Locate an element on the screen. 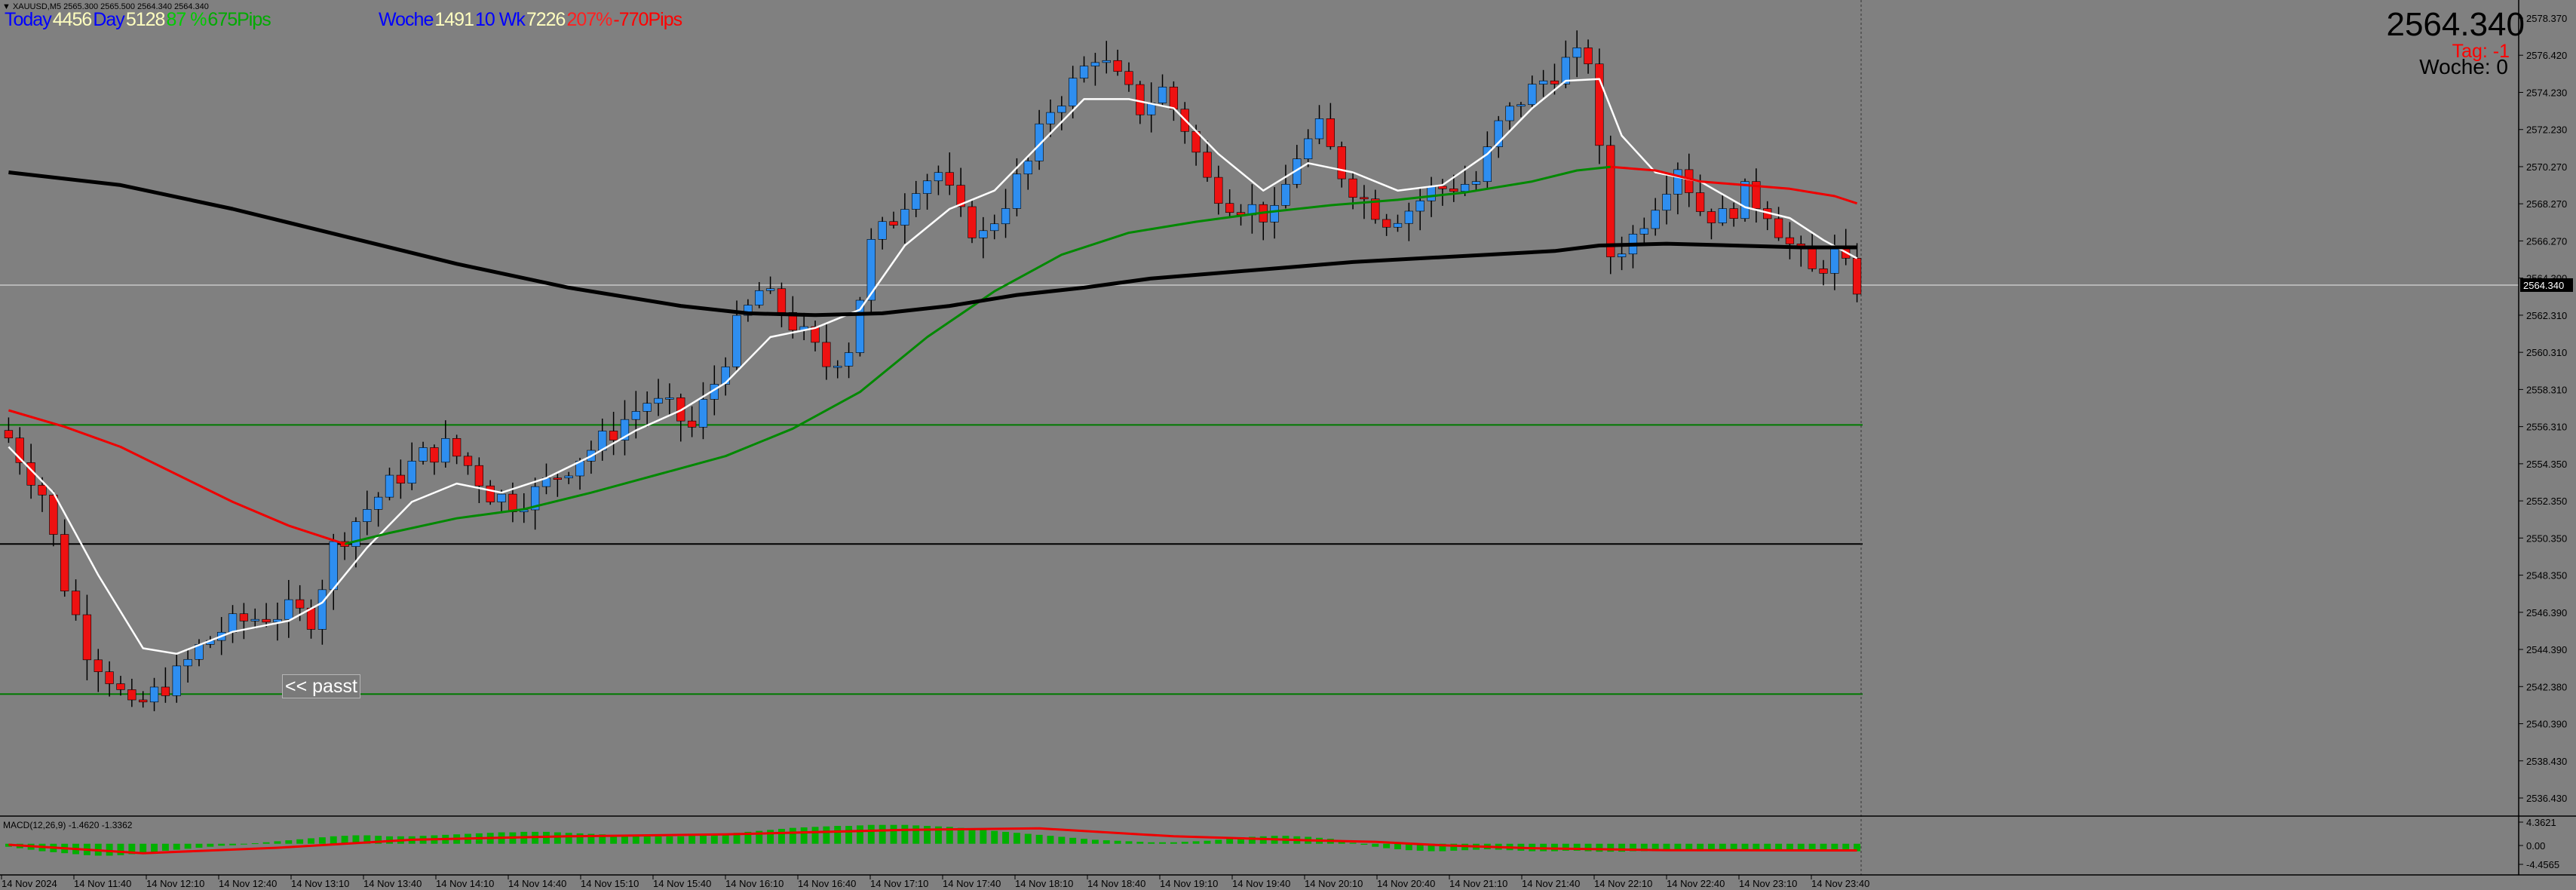 The width and height of the screenshot is (2576, 890). price-tick-label: 2548.350 is located at coordinates (2546, 576).